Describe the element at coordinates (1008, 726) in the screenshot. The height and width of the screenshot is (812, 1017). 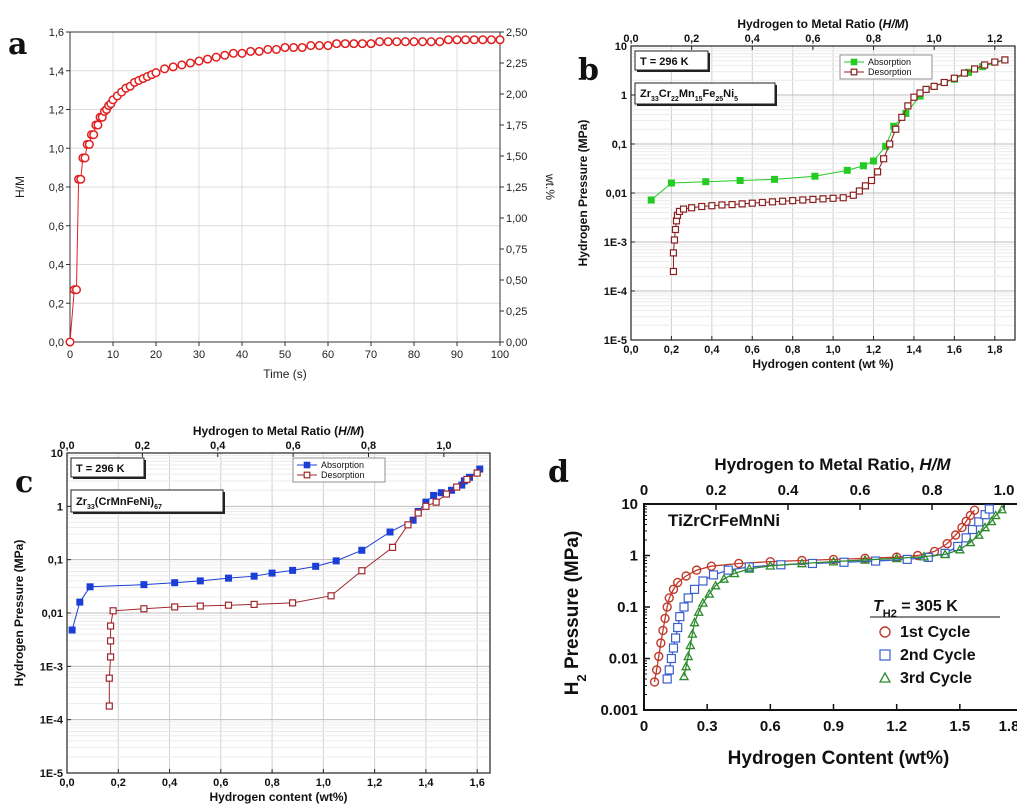
I see `x-tick-label: 1.8` at that location.